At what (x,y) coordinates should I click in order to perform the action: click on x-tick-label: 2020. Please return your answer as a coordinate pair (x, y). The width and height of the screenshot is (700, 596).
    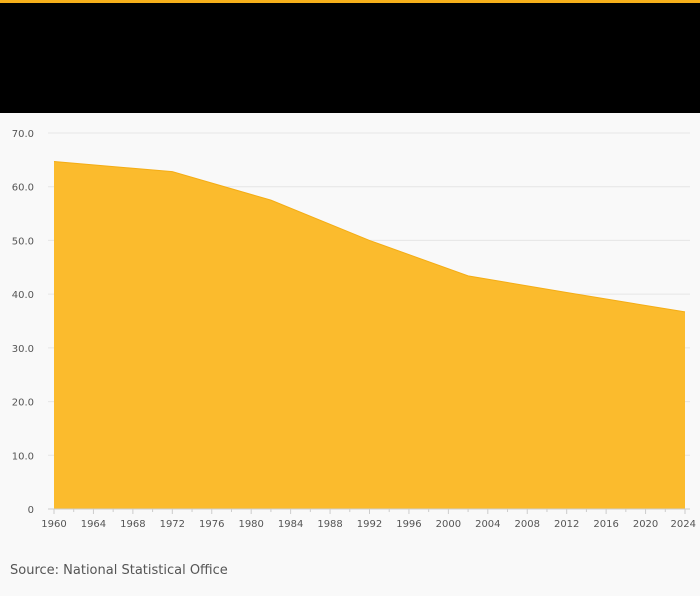
    Looking at the image, I should click on (645, 524).